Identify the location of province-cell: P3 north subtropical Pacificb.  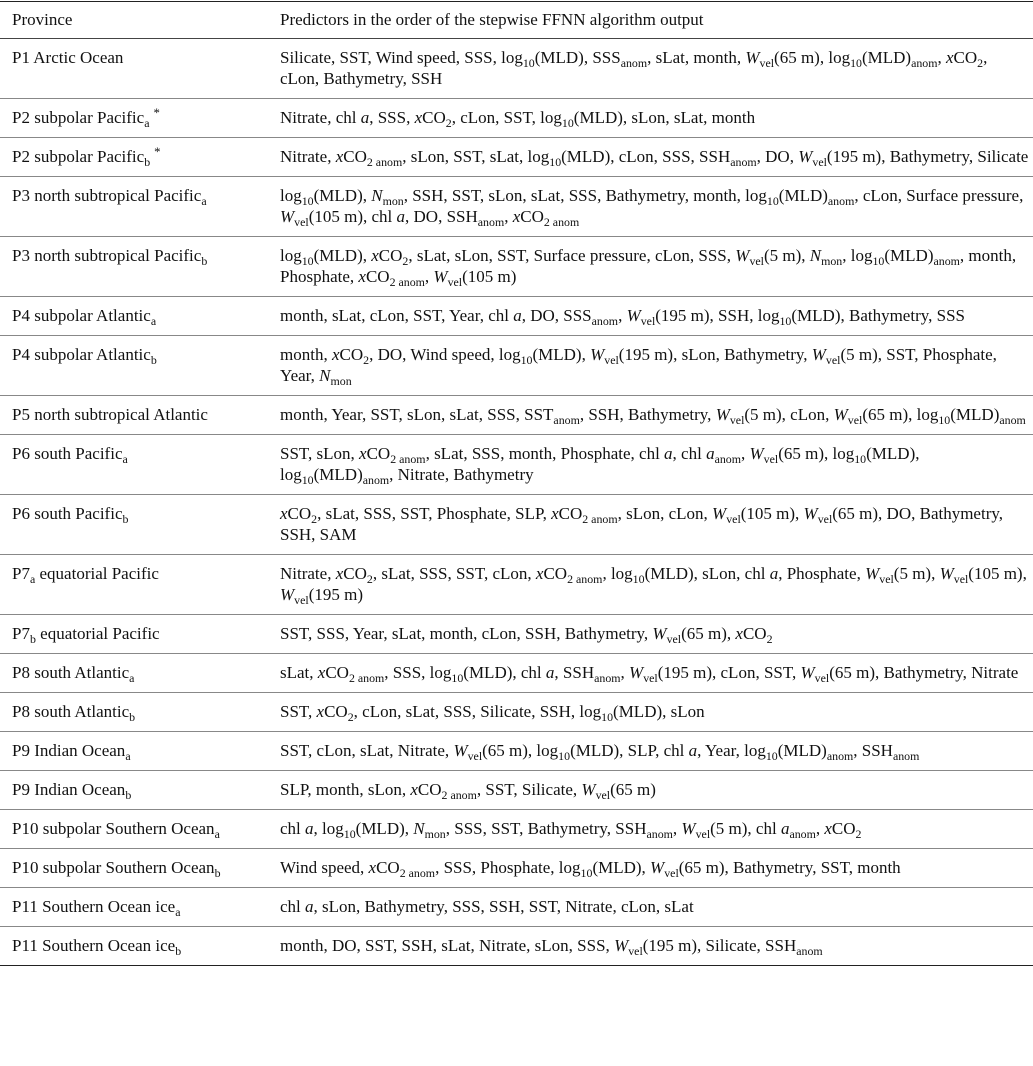
(134, 266).